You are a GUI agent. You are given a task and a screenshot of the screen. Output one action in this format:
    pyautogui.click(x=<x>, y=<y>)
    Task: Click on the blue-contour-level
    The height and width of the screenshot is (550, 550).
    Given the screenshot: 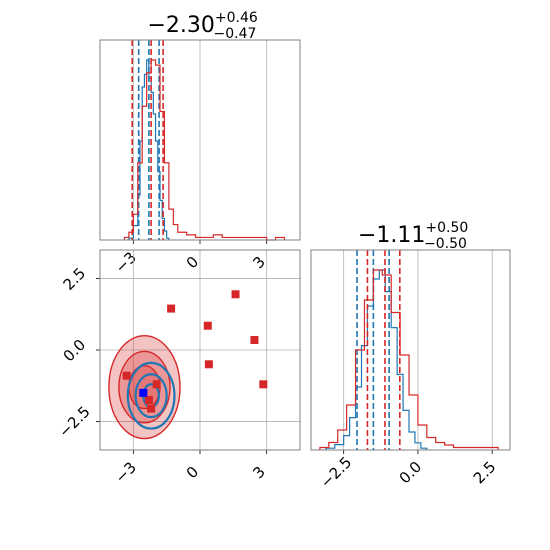 What is the action you would take?
    pyautogui.click(x=151, y=396)
    